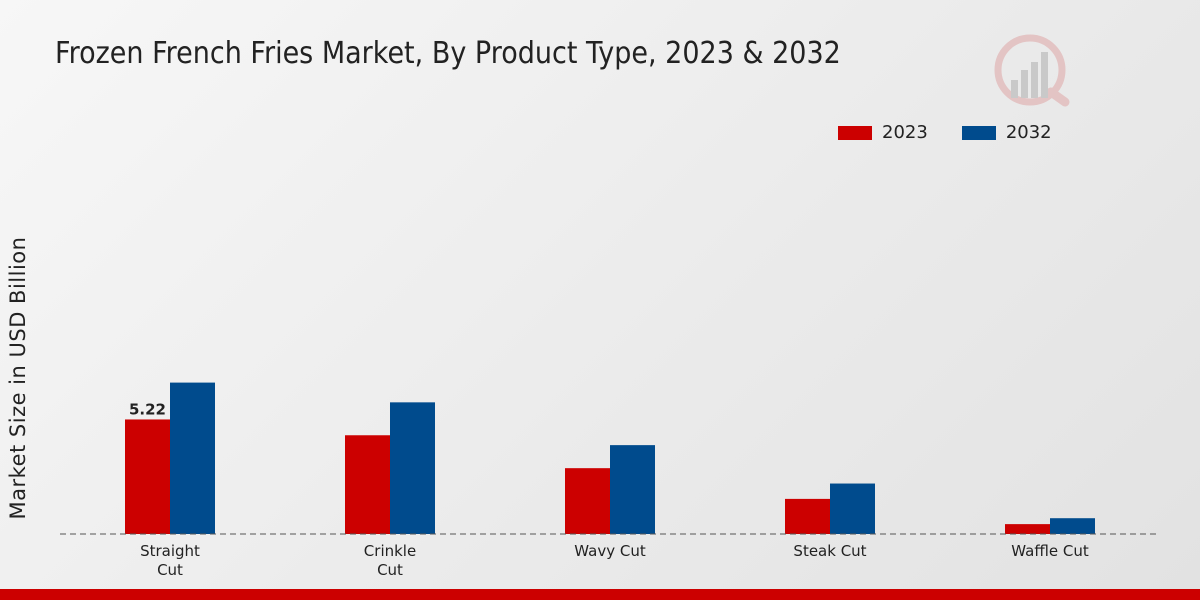 The width and height of the screenshot is (1200, 600). I want to click on legend-swatch-2032, so click(978, 132).